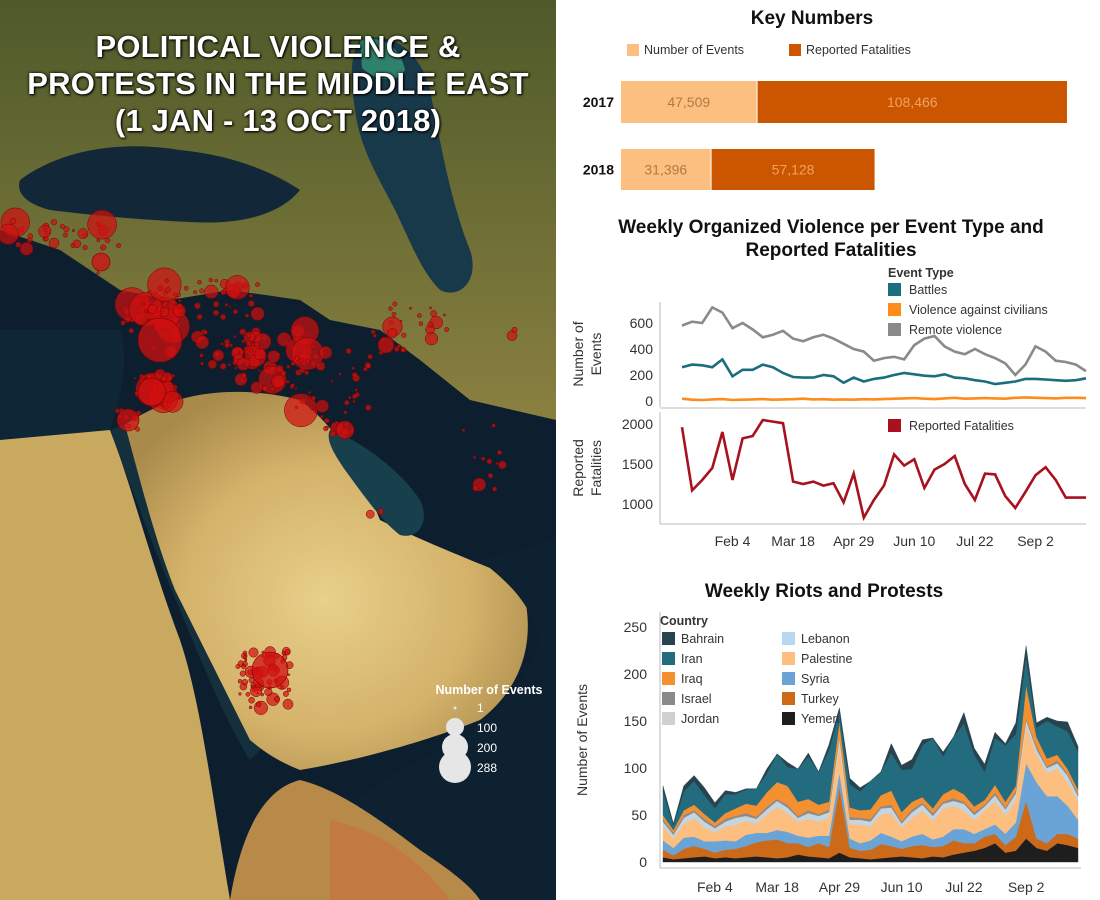 The image size is (1100, 900). What do you see at coordinates (964, 887) in the screenshot?
I see `x-tick-label: Jul 22` at bounding box center [964, 887].